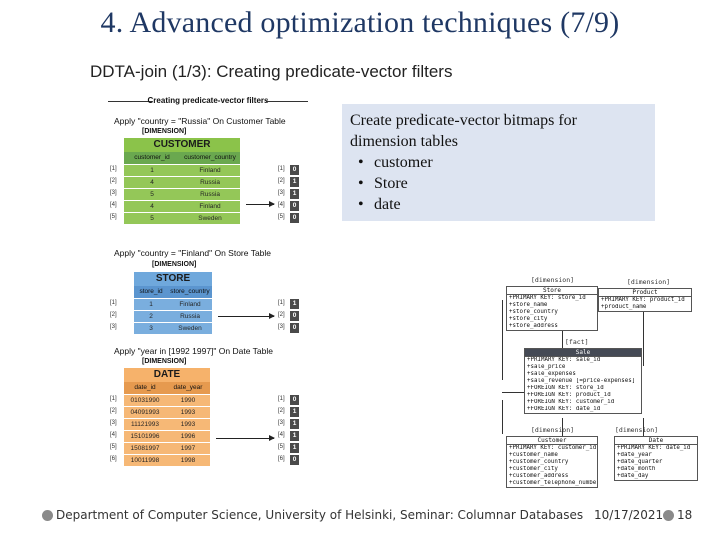  What do you see at coordinates (552, 291) in the screenshot?
I see `schema-table-name: Store` at bounding box center [552, 291].